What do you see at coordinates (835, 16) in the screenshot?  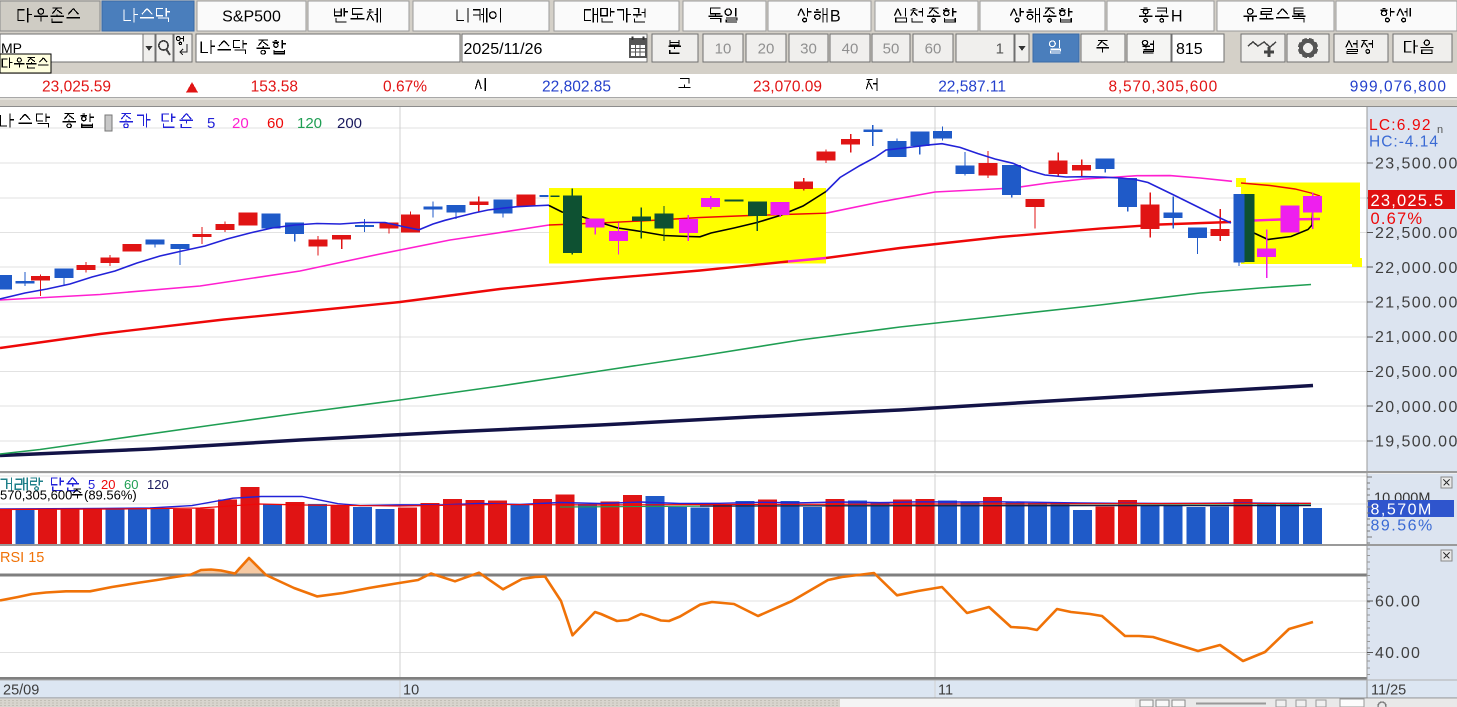 I see `svg-text: B` at bounding box center [835, 16].